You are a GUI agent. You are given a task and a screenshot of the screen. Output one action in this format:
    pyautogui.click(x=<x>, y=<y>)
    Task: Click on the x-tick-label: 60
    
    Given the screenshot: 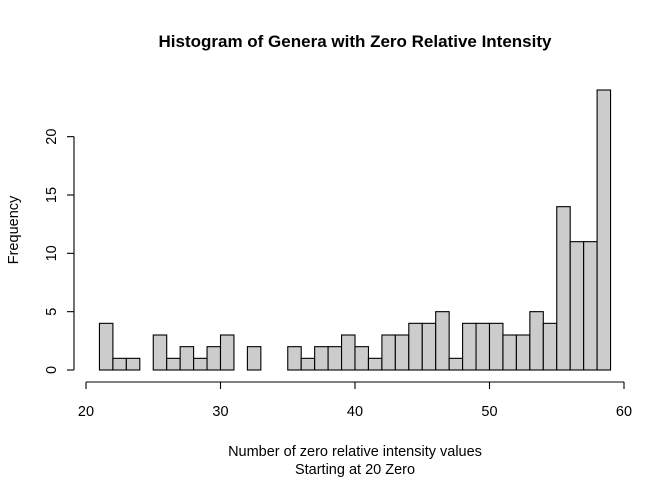 What is the action you would take?
    pyautogui.click(x=624, y=412)
    